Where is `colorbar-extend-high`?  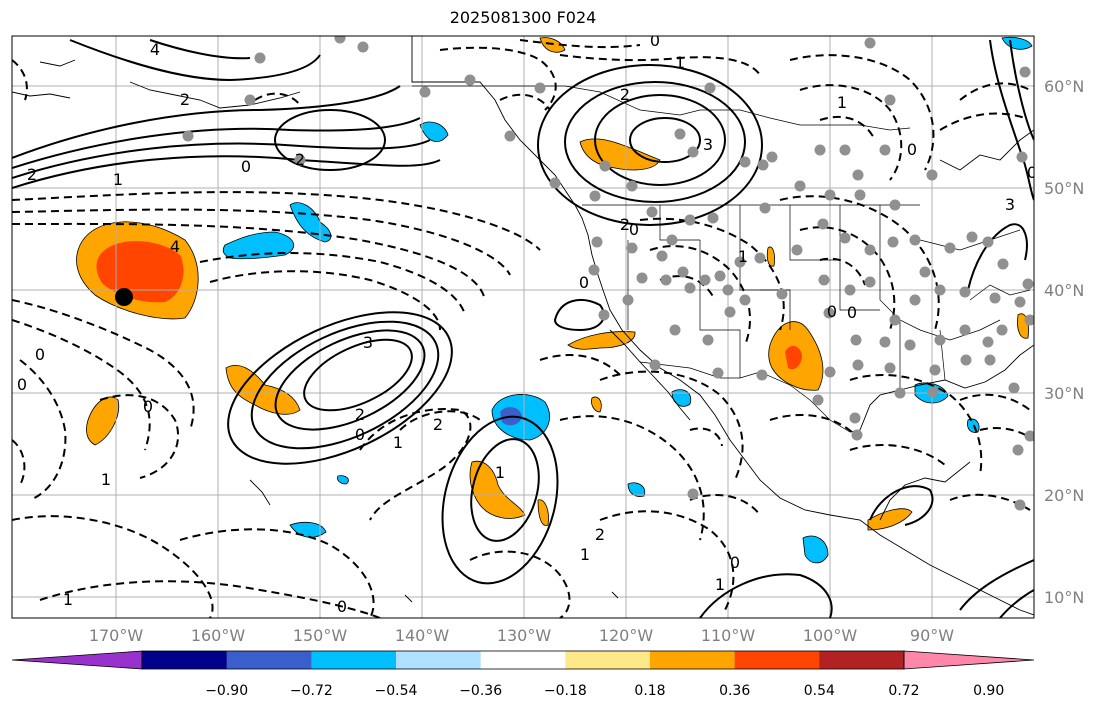
colorbar-extend-high is located at coordinates (969, 660).